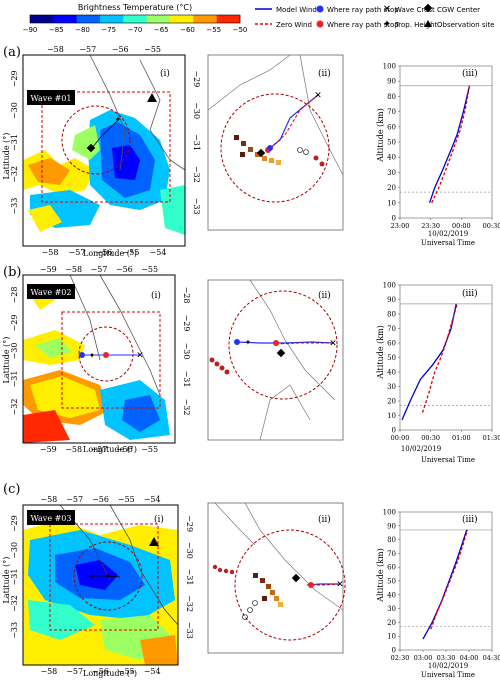 Image resolution: width=500 pixels, height=682 pixels. I want to click on lon-bottom-ticks-c: −58 −57 −56 −55 −54, so click(100, 671).